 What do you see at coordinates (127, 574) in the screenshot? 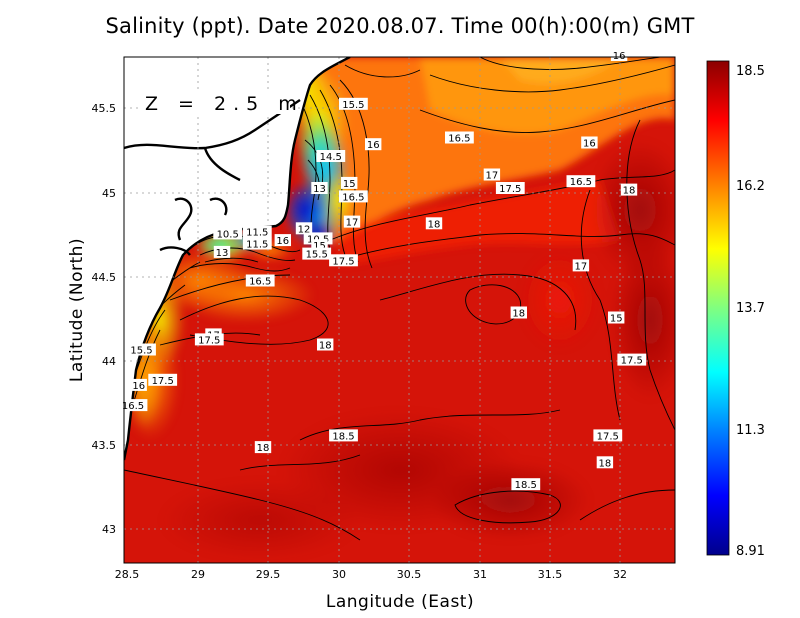
I see `x-tick-label: 28.5` at bounding box center [127, 574].